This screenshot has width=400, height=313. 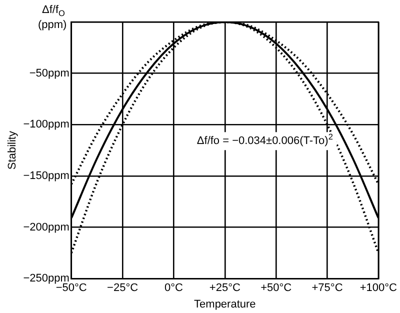 I want to click on x-tick-label: −50°C, so click(x=71, y=288).